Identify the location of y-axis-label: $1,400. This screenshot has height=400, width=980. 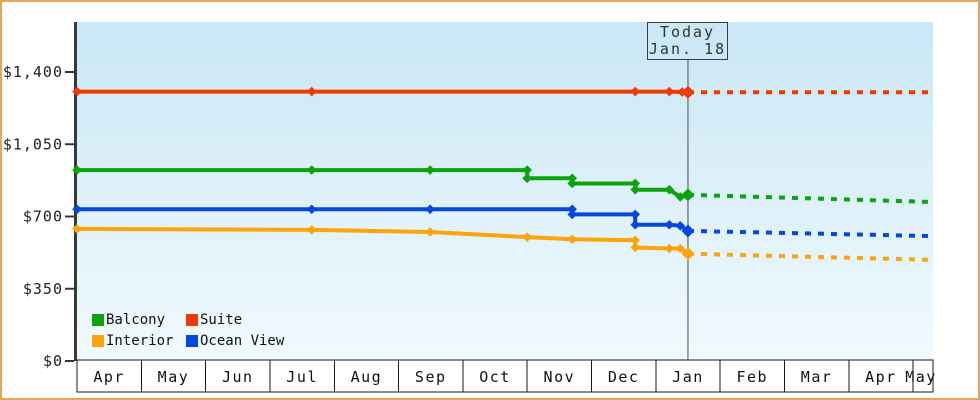
(33, 72).